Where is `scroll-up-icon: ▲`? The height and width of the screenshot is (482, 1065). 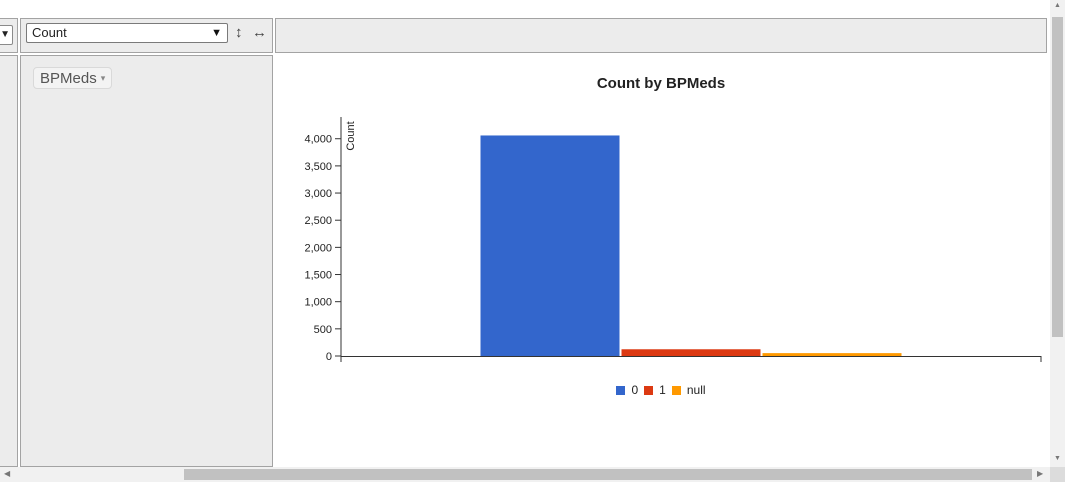
scroll-up-icon: ▲ is located at coordinates (1057, 5).